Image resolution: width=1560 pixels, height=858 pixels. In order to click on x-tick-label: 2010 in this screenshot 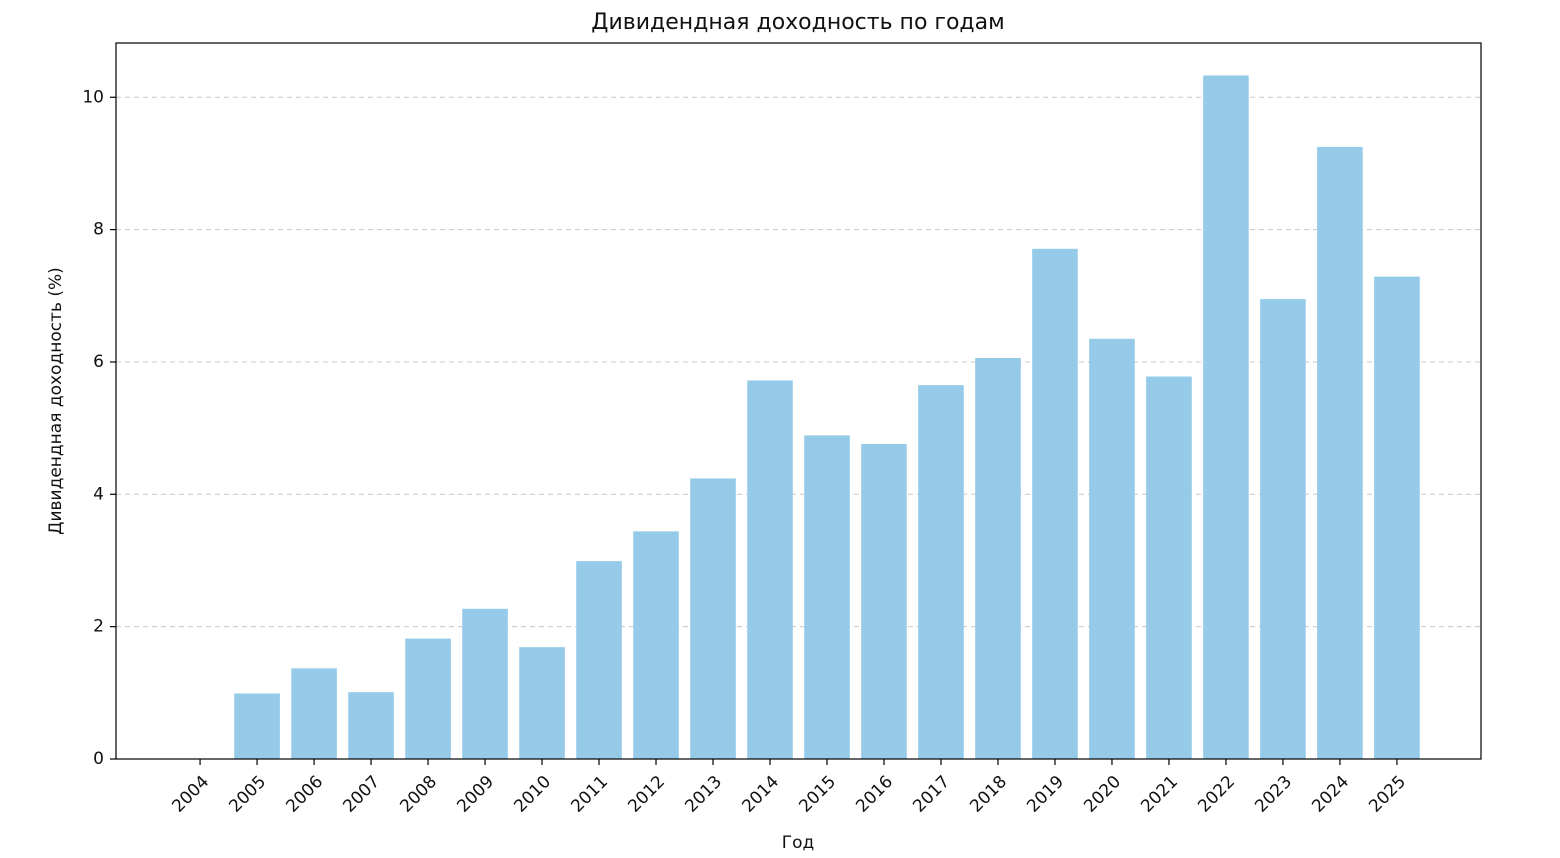, I will do `click(532, 794)`.